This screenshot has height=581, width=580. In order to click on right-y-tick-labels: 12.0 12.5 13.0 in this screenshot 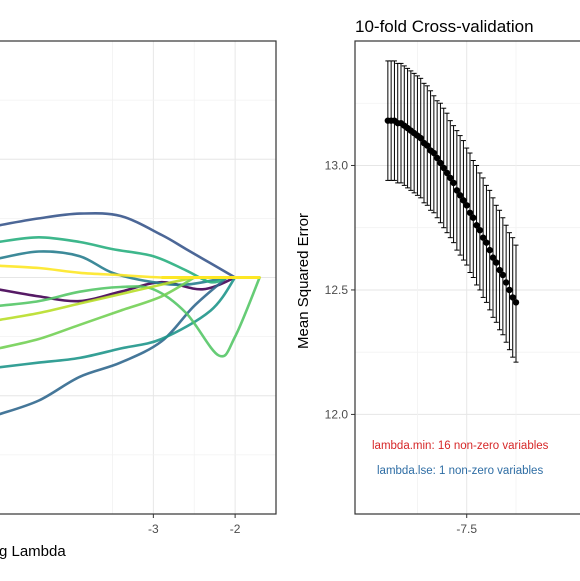, I will do `click(340, 289)`.